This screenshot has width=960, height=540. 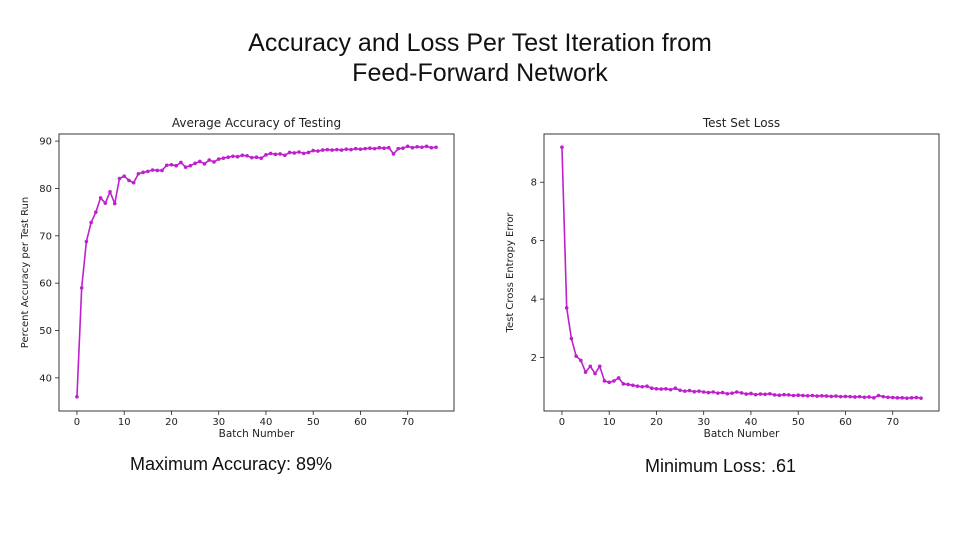 What do you see at coordinates (407, 422) in the screenshot?
I see `accuracy-x-tick-label: 70` at bounding box center [407, 422].